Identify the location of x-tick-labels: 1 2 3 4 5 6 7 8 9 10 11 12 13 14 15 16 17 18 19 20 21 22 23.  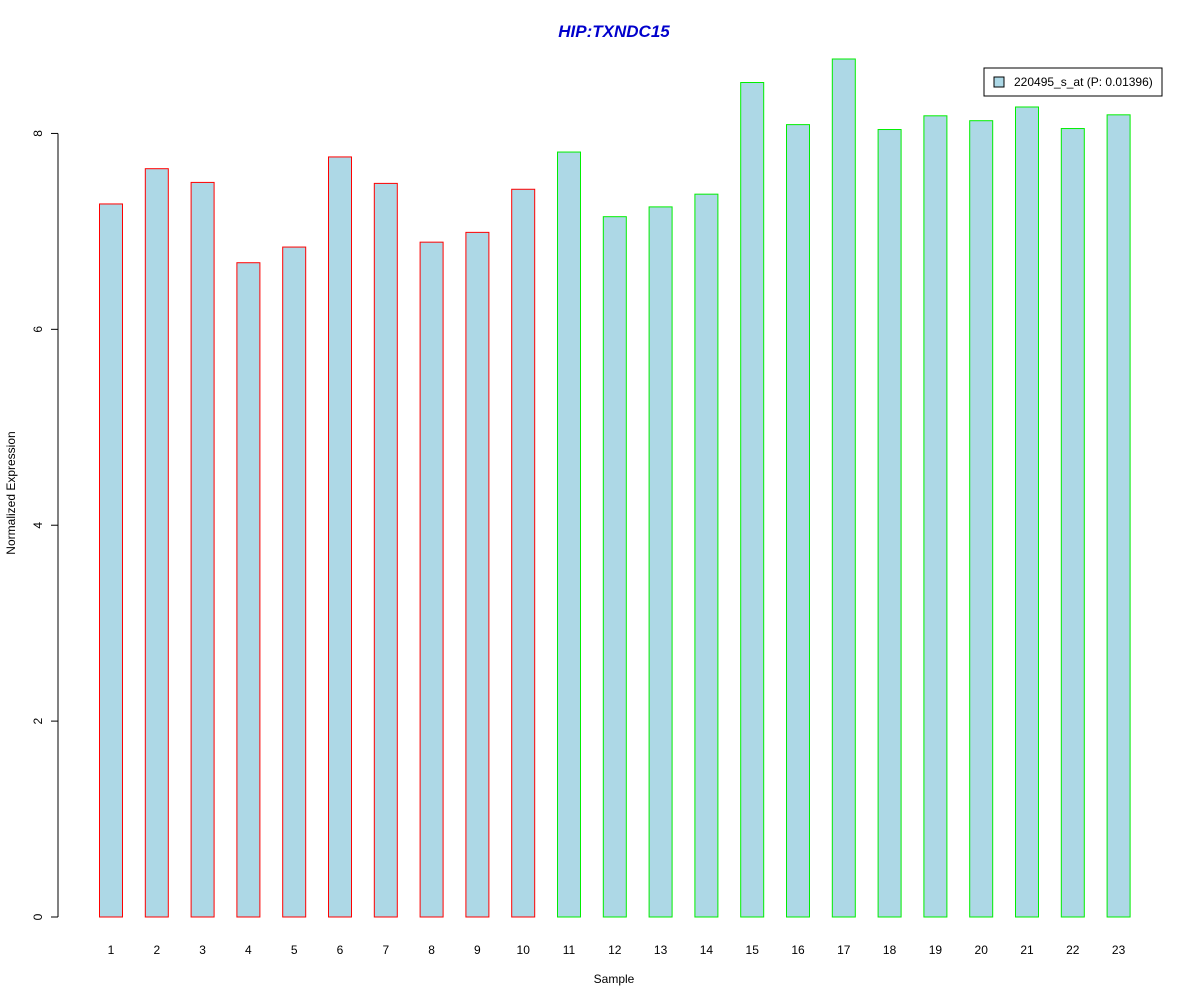
(617, 950).